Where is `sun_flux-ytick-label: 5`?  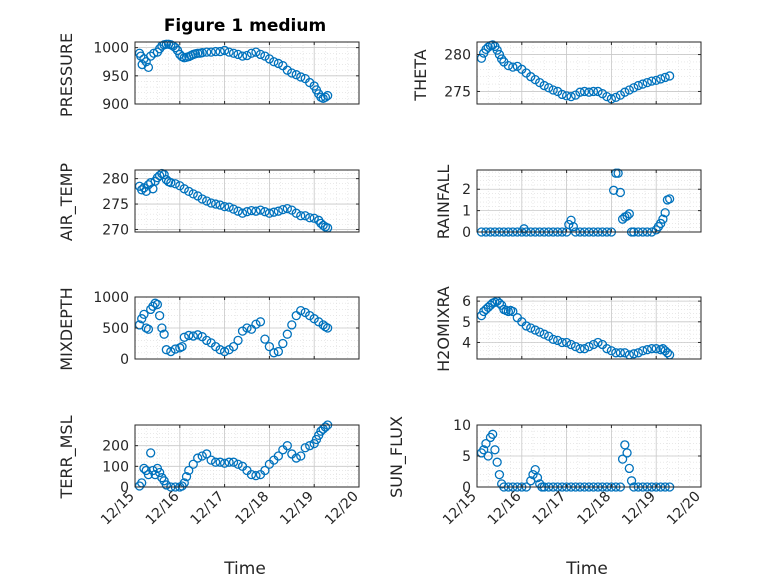
sun_flux-ytick-label: 5 is located at coordinates (466, 457).